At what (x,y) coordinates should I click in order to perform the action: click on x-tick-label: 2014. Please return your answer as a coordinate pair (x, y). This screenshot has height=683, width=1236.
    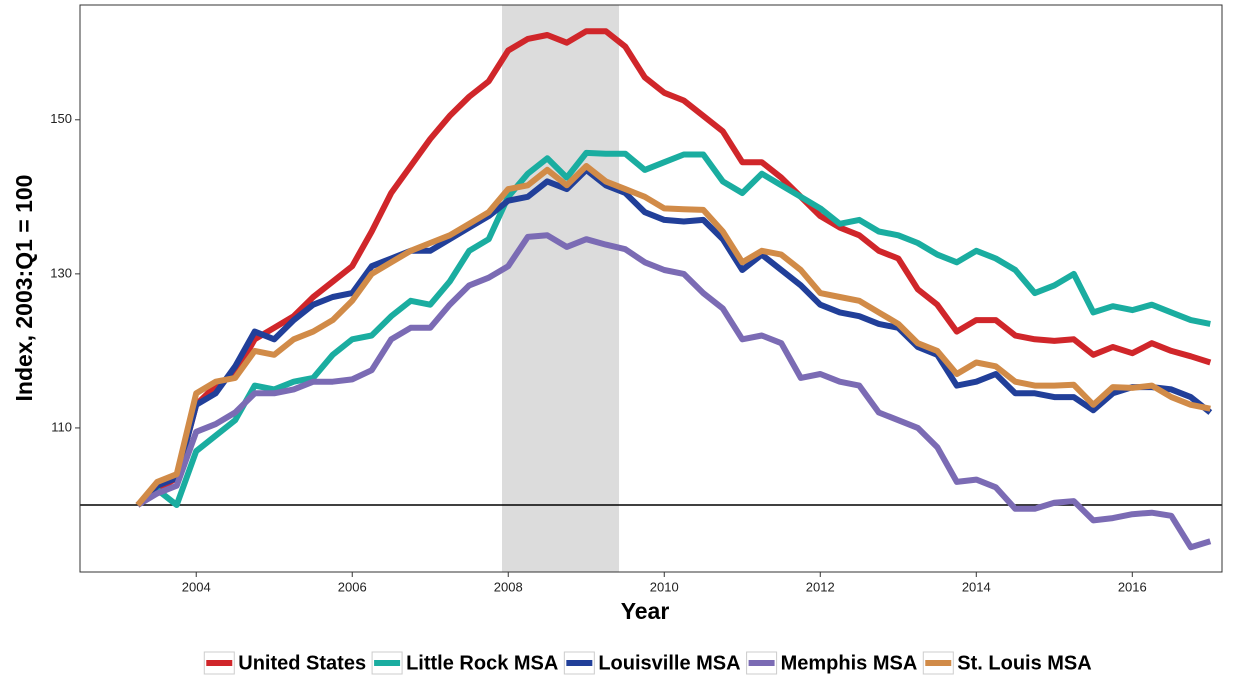
    Looking at the image, I should click on (976, 586).